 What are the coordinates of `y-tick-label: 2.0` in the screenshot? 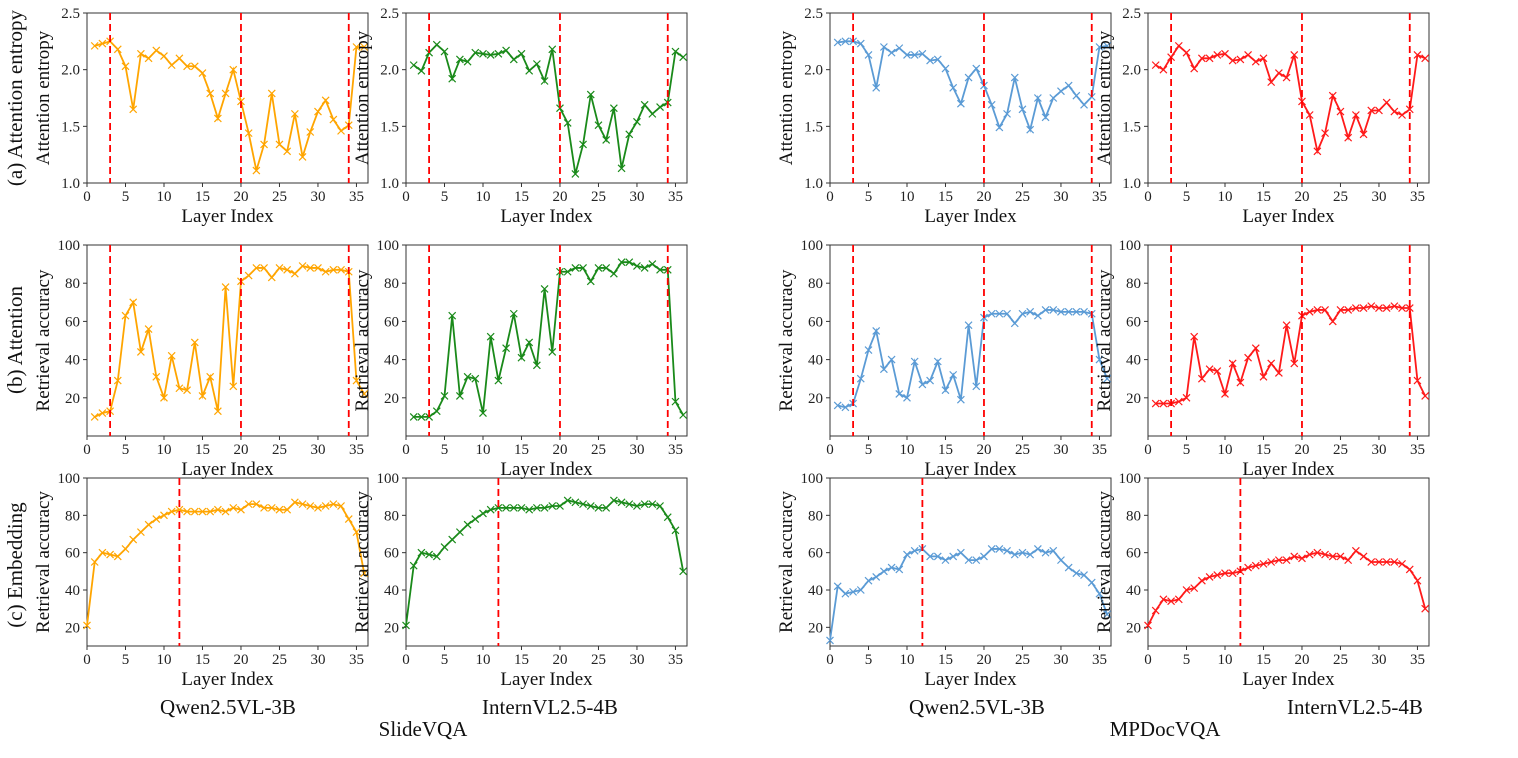 It's located at (389, 71).